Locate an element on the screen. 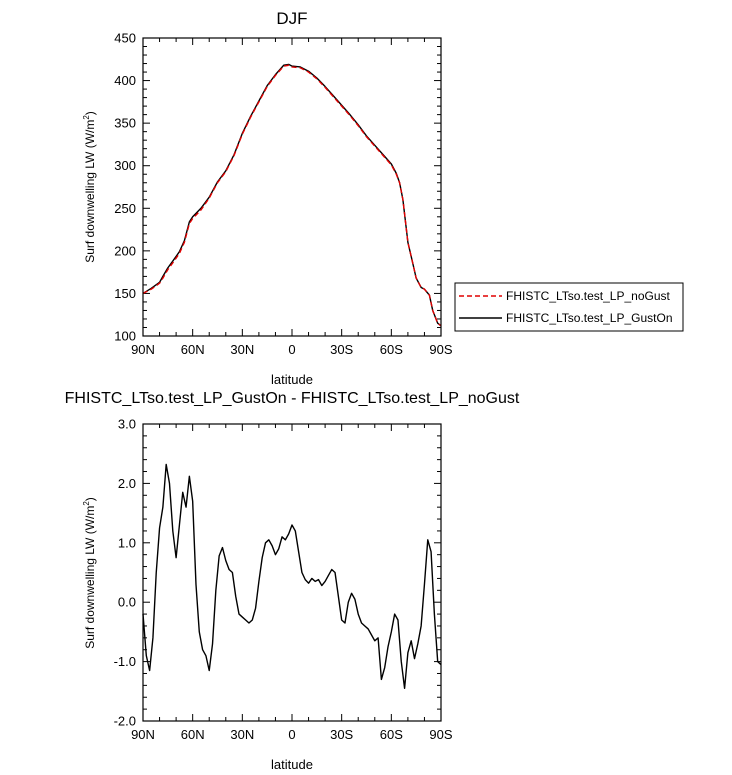 The width and height of the screenshot is (732, 775). top-y-tick-label: 150 is located at coordinates (125, 293).